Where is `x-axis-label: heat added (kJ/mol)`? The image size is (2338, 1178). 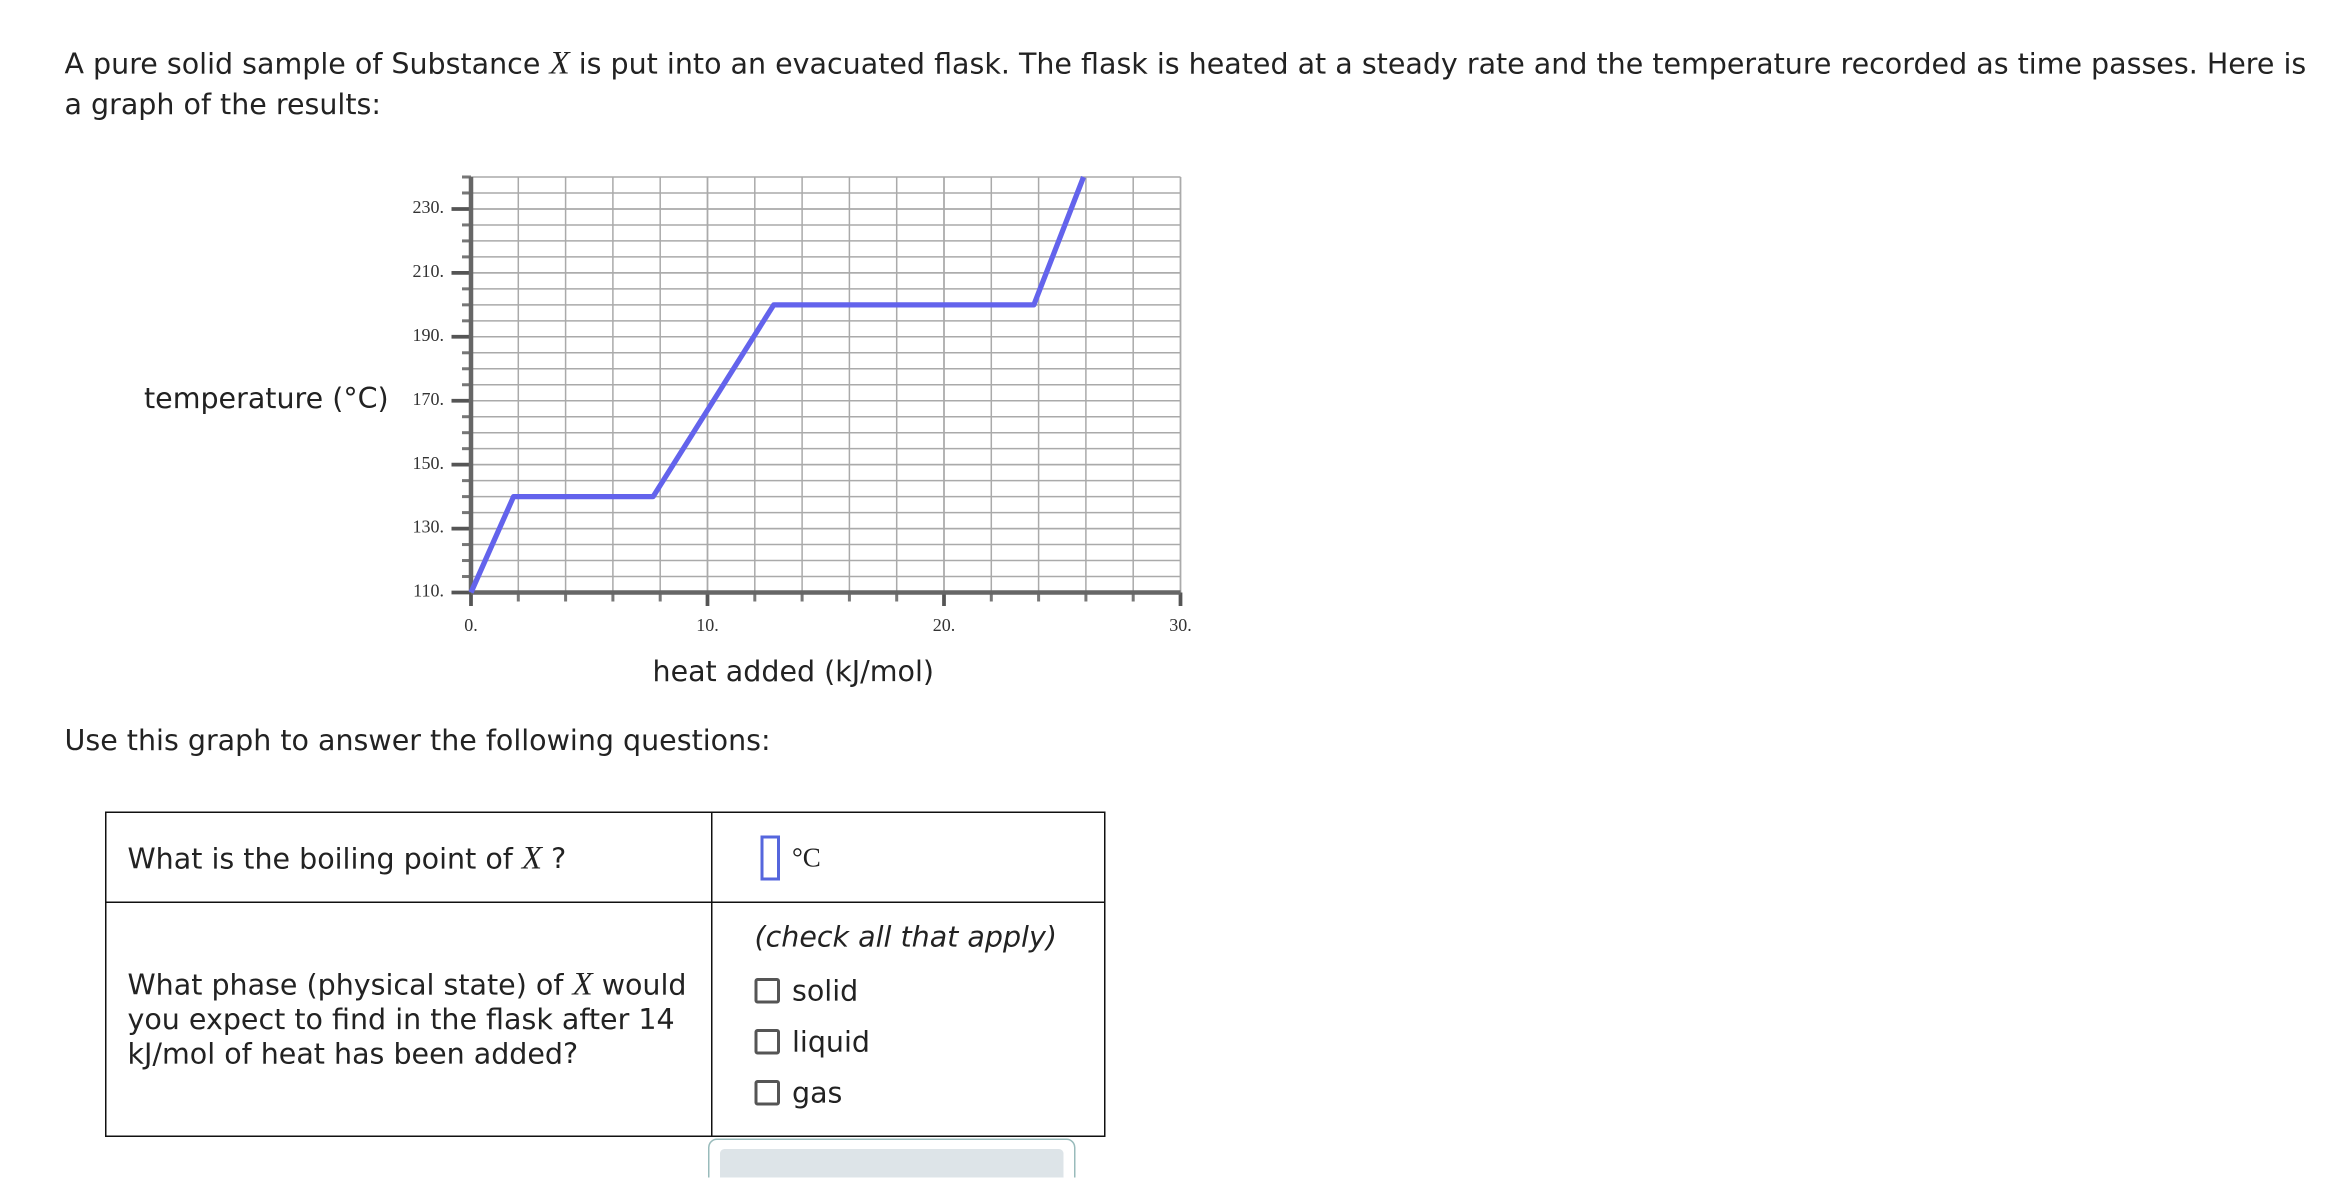 x-axis-label: heat added (kJ/mol) is located at coordinates (793, 672).